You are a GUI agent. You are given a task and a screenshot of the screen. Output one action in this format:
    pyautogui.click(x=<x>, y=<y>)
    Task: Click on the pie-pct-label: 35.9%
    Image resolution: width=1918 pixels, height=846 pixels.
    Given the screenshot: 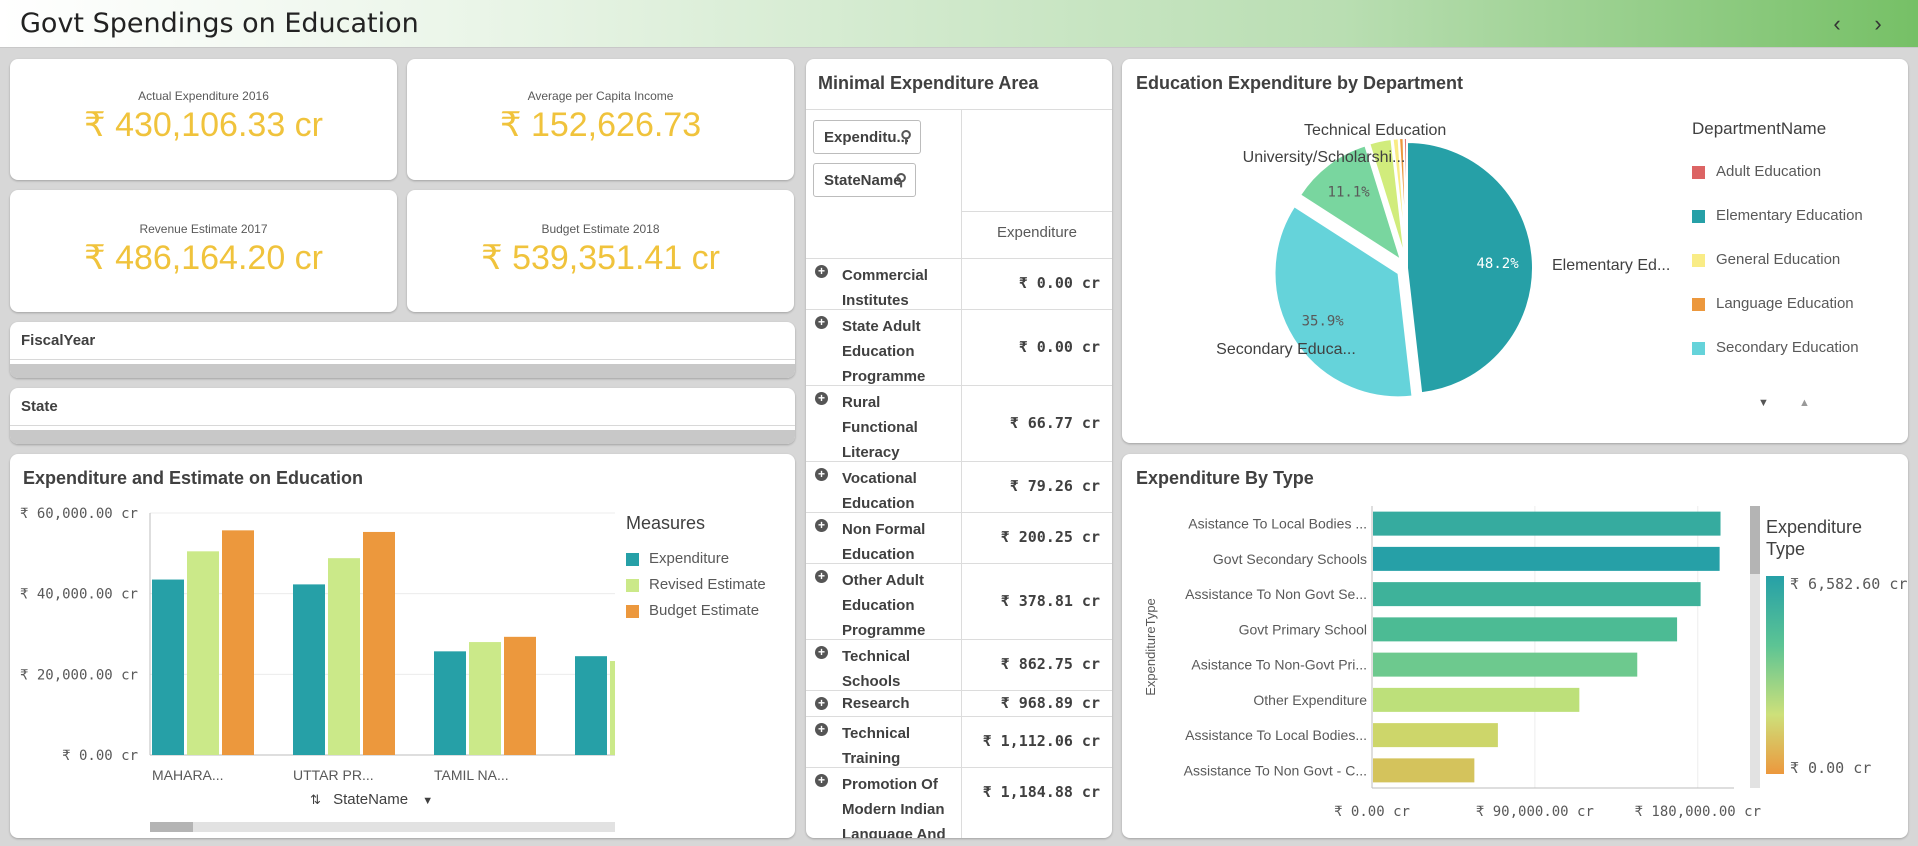 What is the action you would take?
    pyautogui.click(x=1323, y=321)
    